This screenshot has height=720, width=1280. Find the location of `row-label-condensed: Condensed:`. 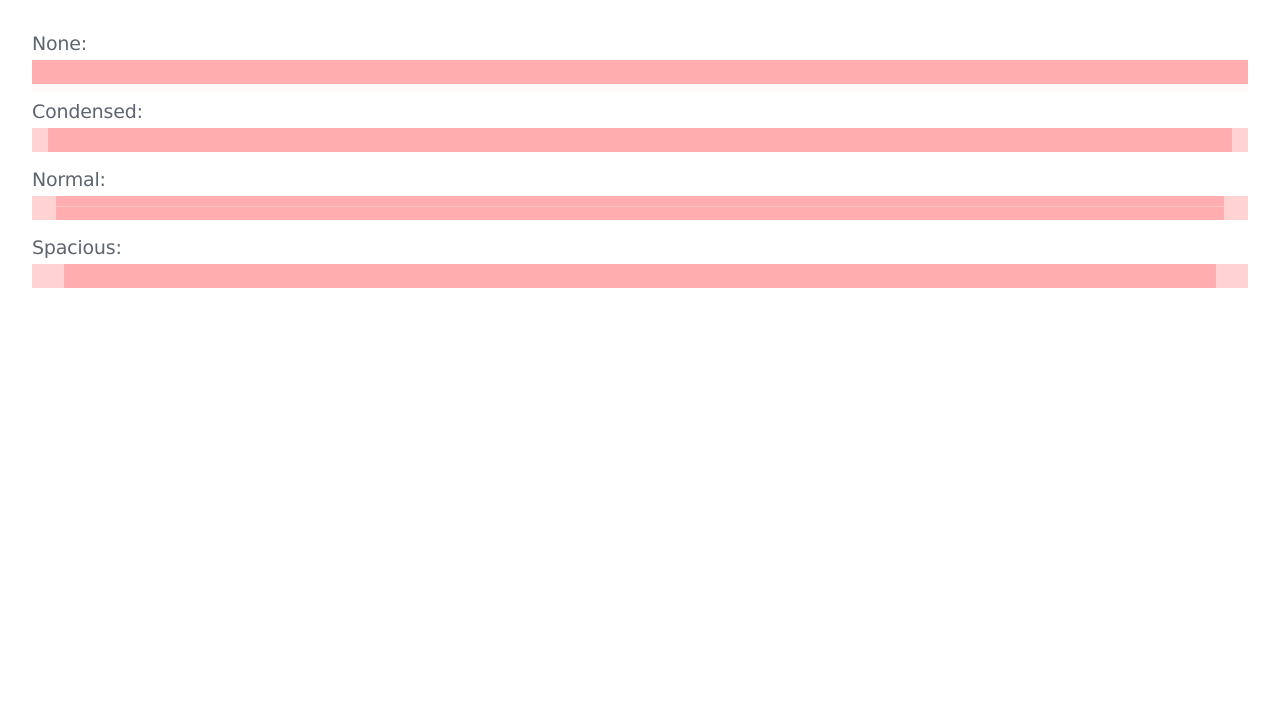

row-label-condensed: Condensed: is located at coordinates (87, 112).